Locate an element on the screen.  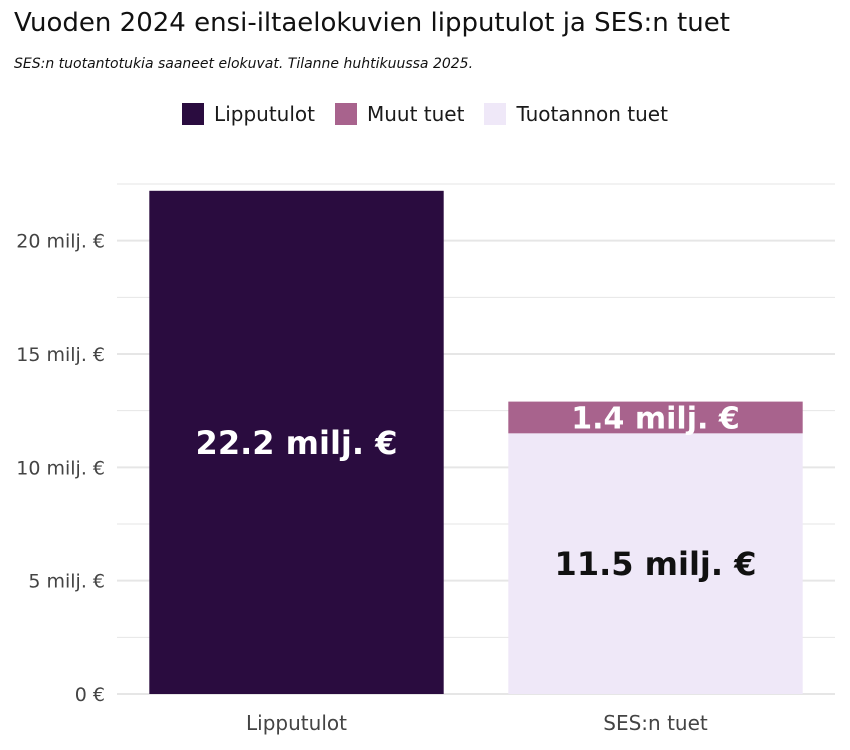
data-label: 22.2 milj. € is located at coordinates (297, 443).